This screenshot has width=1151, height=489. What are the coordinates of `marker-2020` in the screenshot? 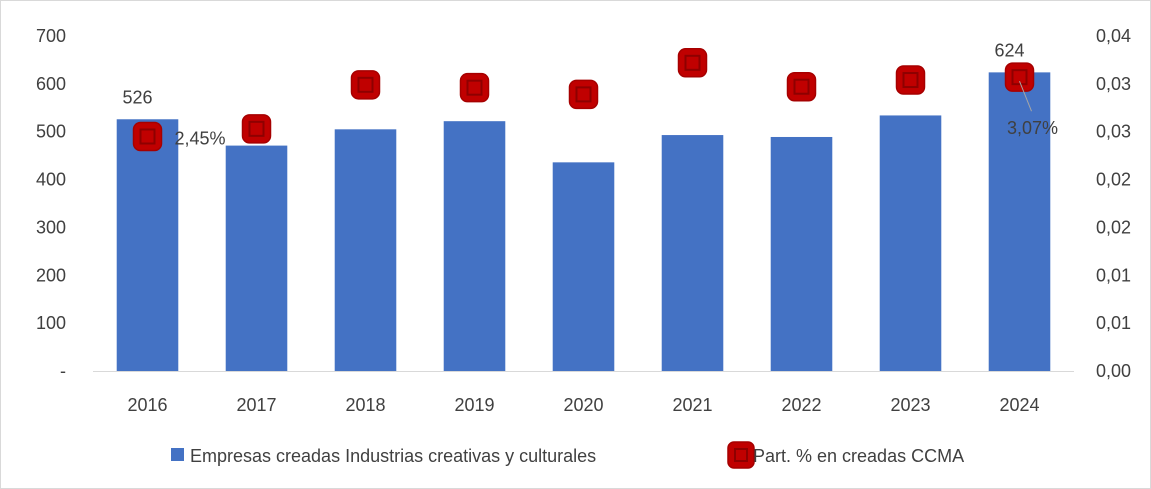 It's located at (583, 94).